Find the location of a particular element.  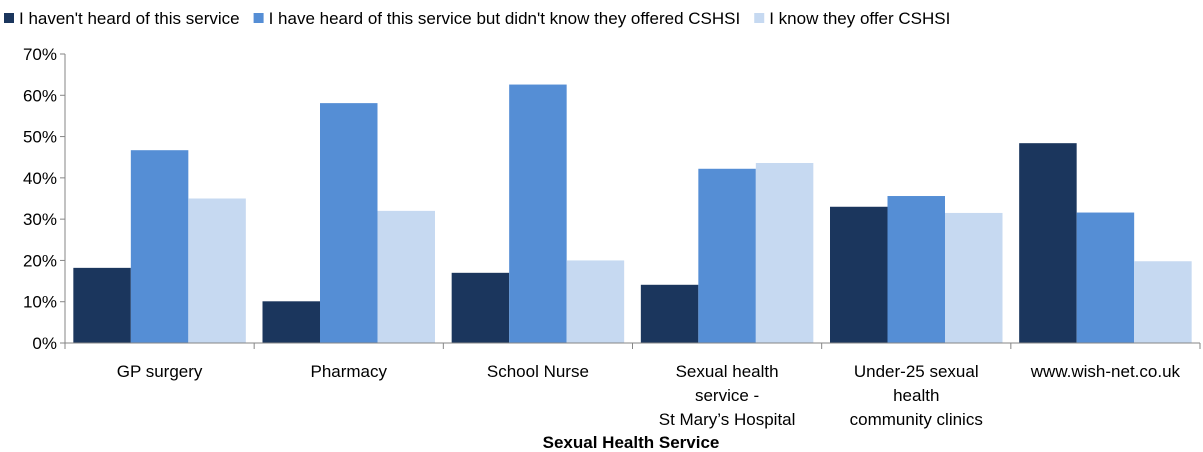

x-tick-label: Sexual health service -St Mary’s Hospital is located at coordinates (727, 395).